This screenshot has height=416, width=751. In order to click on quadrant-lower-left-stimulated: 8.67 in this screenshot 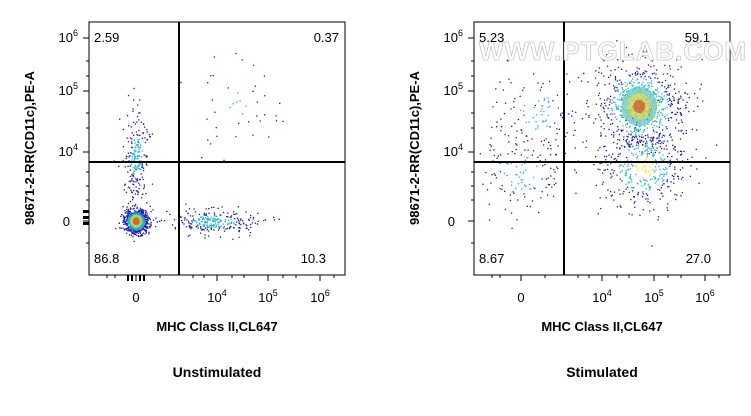, I will do `click(491, 258)`.